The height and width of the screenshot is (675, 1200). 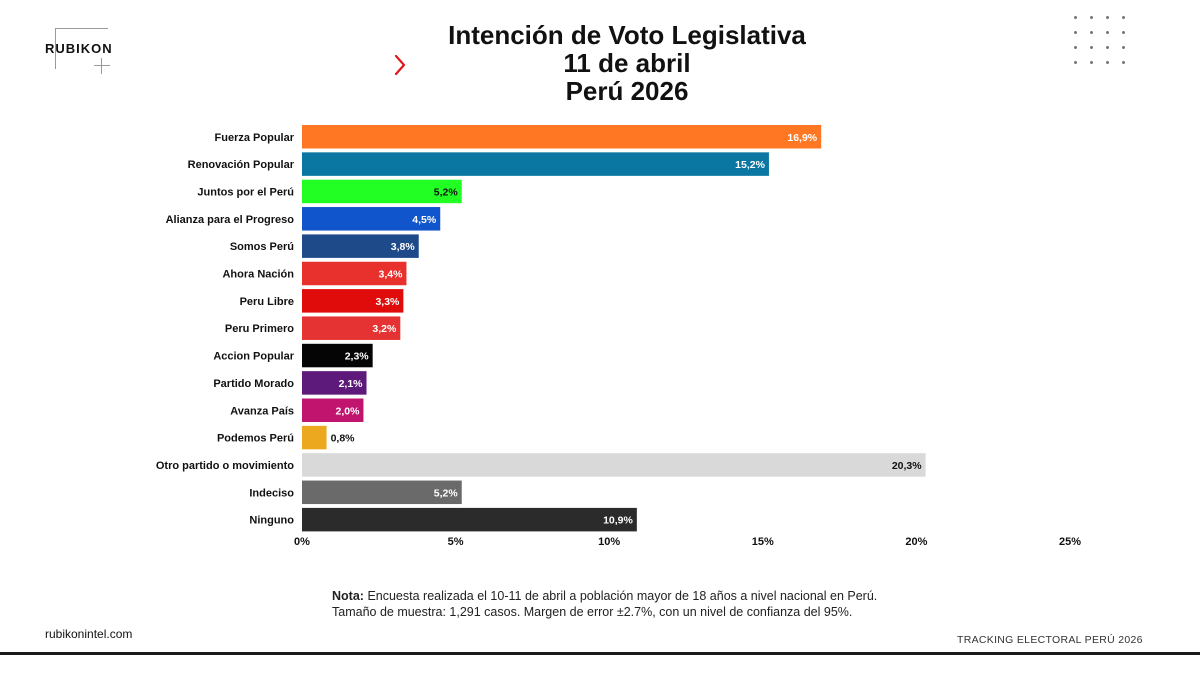 I want to click on category-label: Alianza para el Progreso, so click(x=230, y=220).